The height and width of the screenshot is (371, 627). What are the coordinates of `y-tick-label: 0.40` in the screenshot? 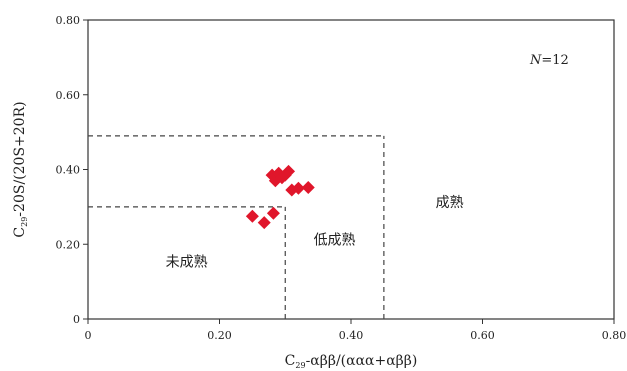 It's located at (68, 170).